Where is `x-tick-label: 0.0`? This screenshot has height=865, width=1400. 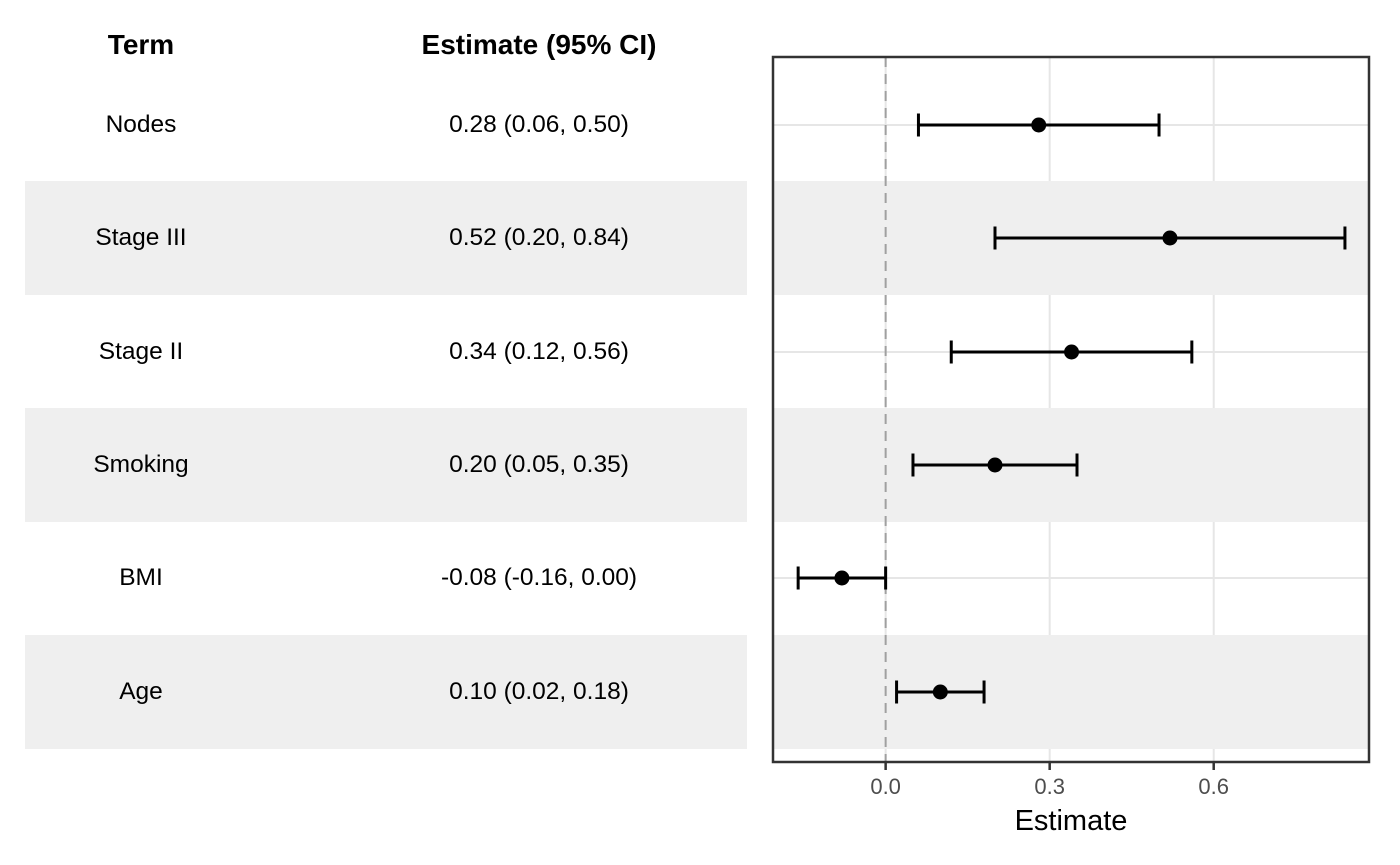 x-tick-label: 0.0 is located at coordinates (885, 786).